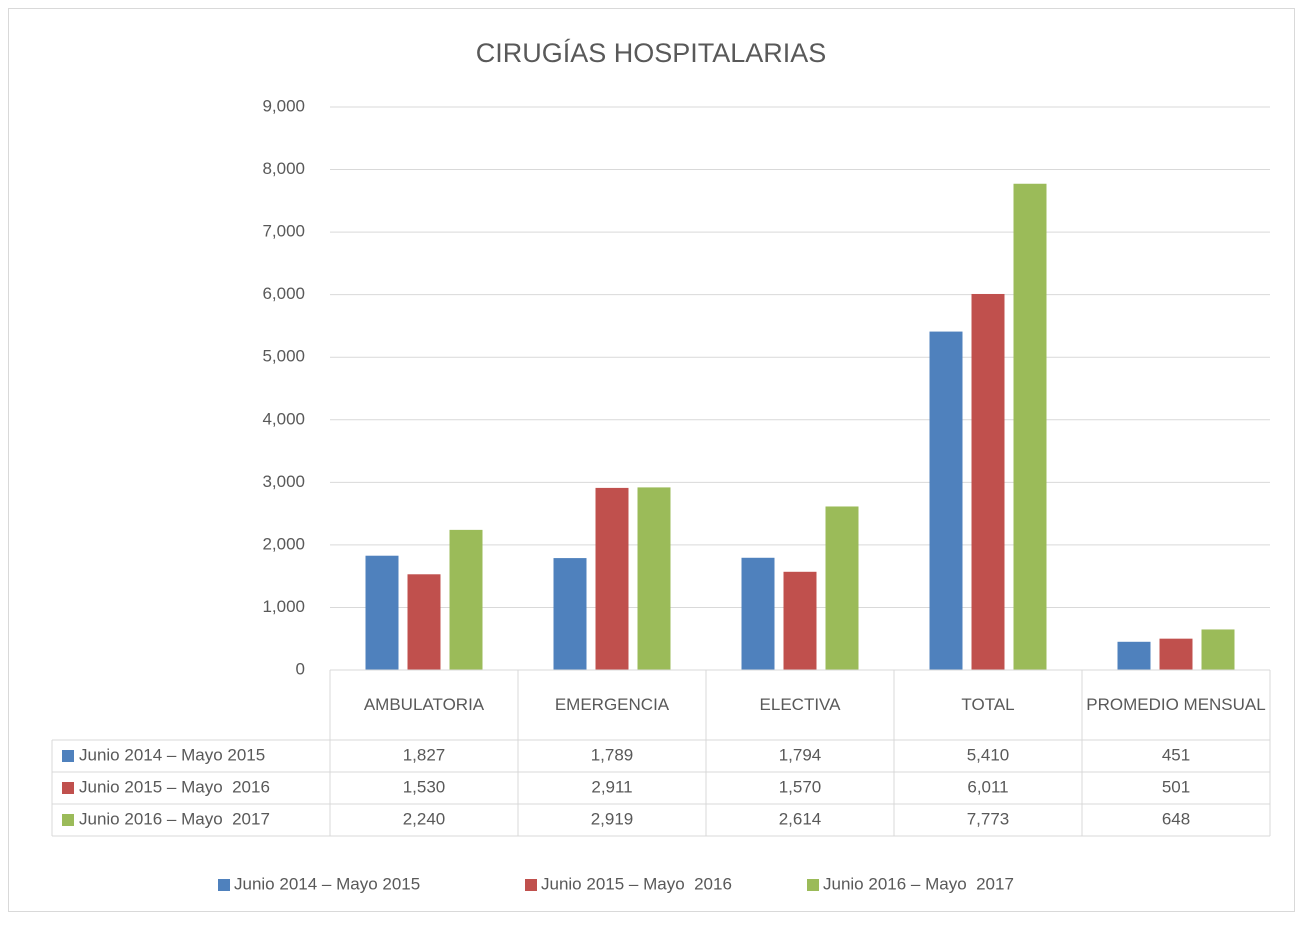  What do you see at coordinates (424, 818) in the screenshot?
I see `data-label: 2,240` at bounding box center [424, 818].